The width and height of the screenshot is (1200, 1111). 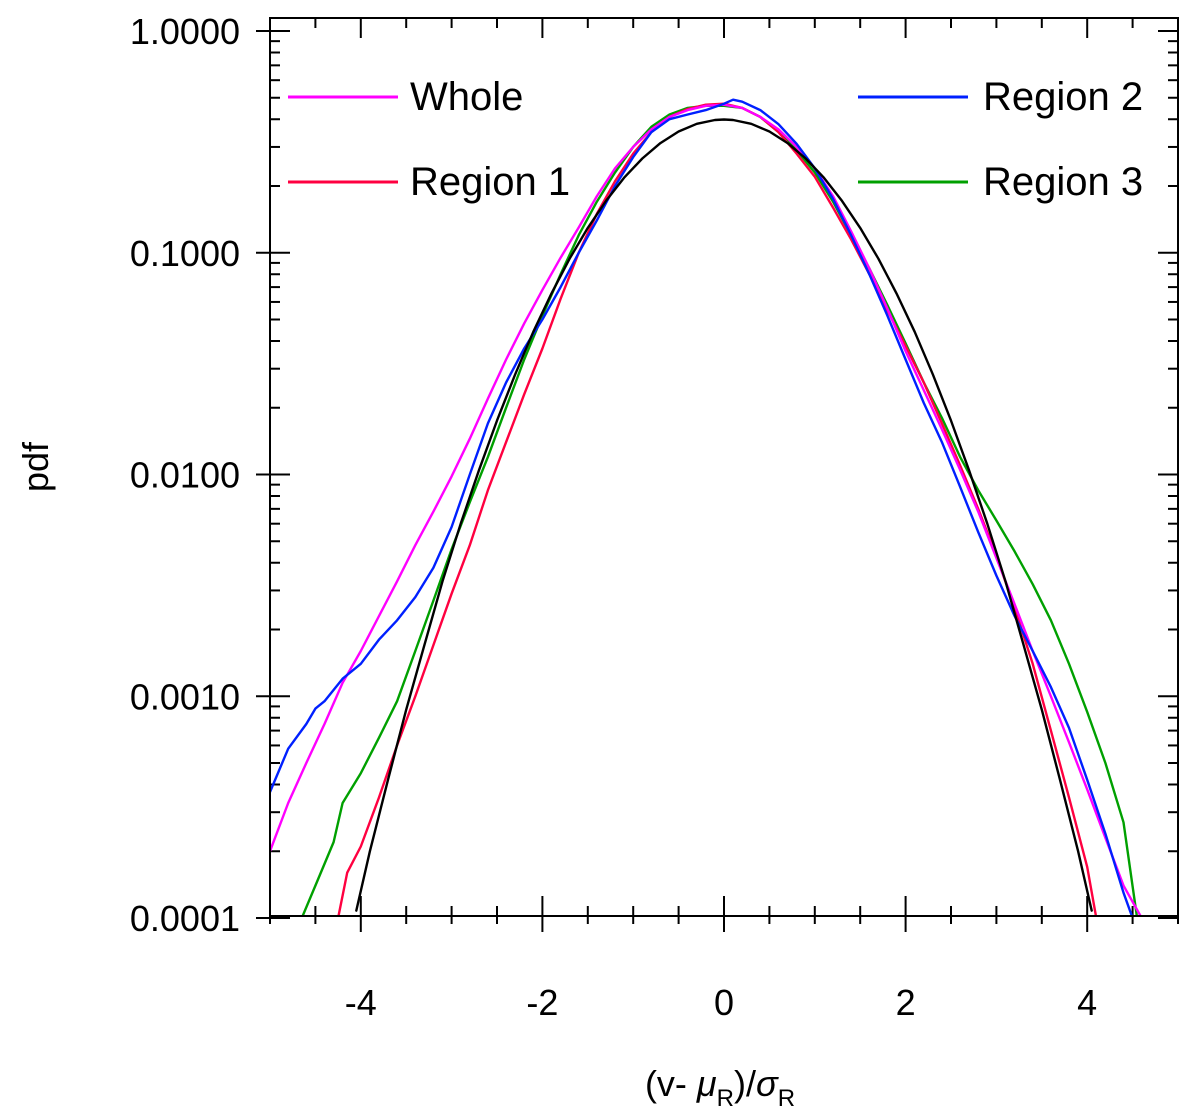 What do you see at coordinates (185, 253) in the screenshot?
I see `y-tick-label: 0.1000` at bounding box center [185, 253].